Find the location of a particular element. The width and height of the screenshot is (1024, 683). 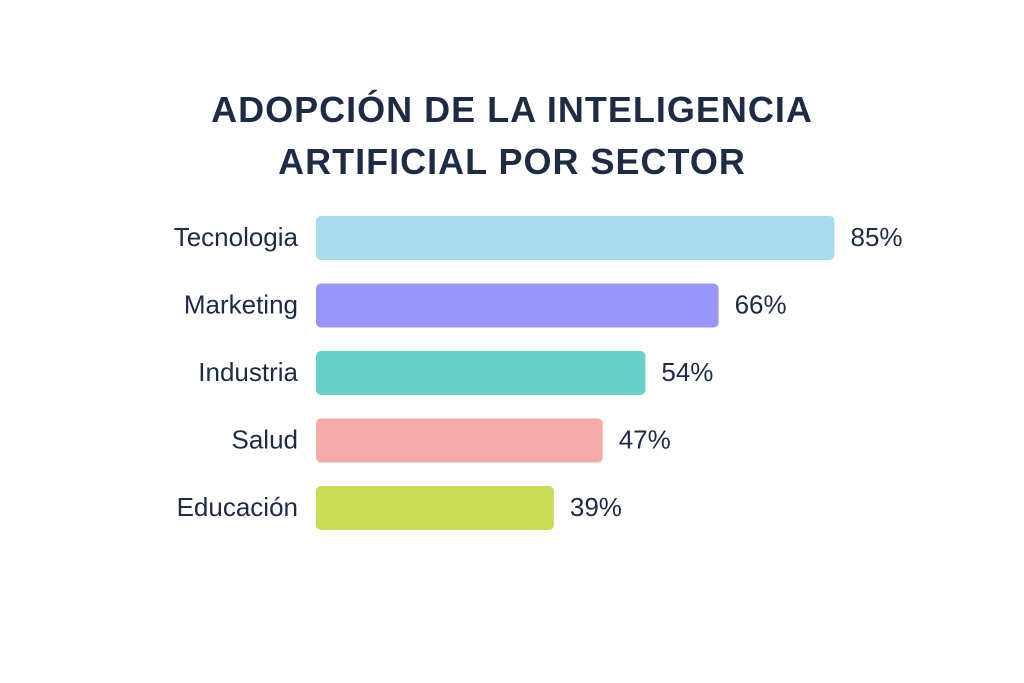

category-label: Salud is located at coordinates (265, 439).